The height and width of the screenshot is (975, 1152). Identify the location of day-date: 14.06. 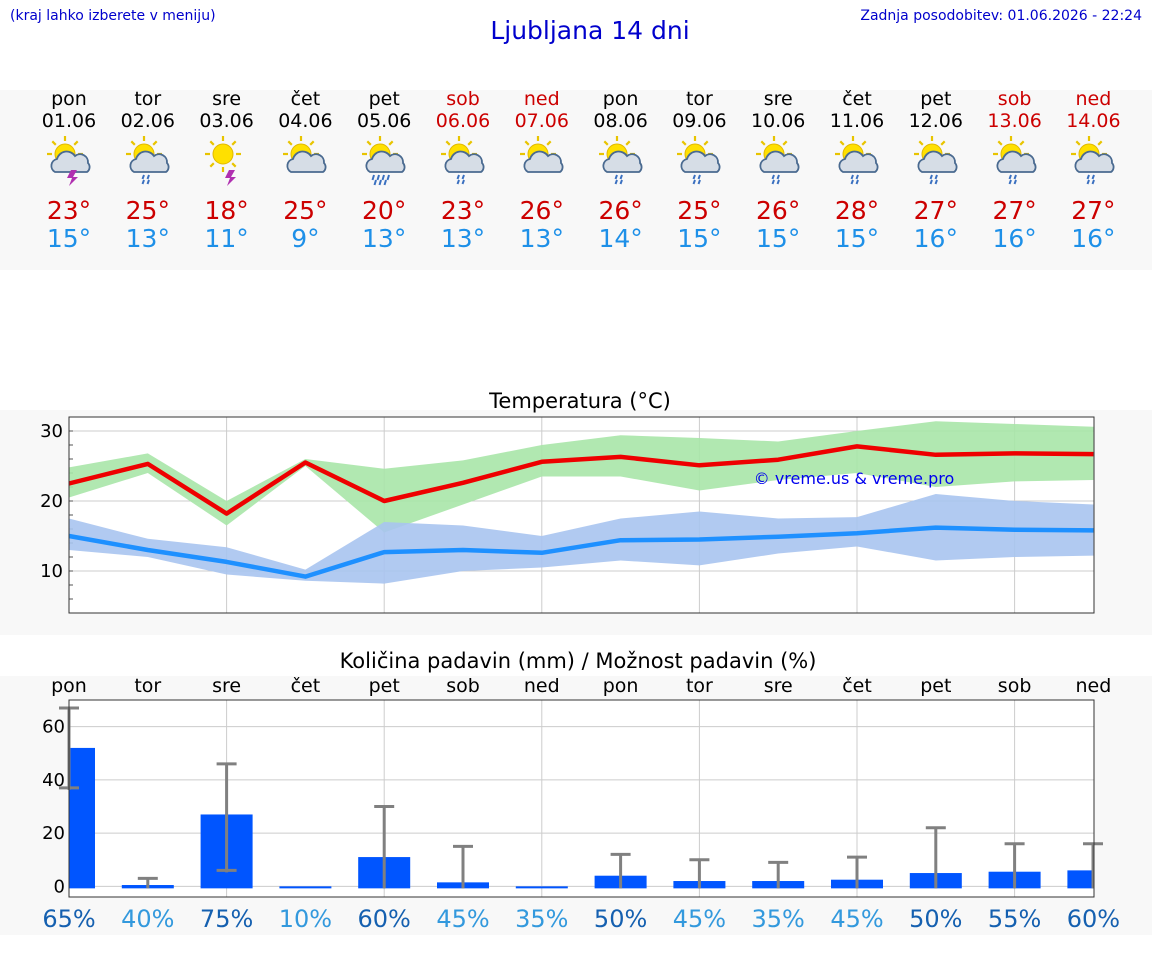
(1093, 121).